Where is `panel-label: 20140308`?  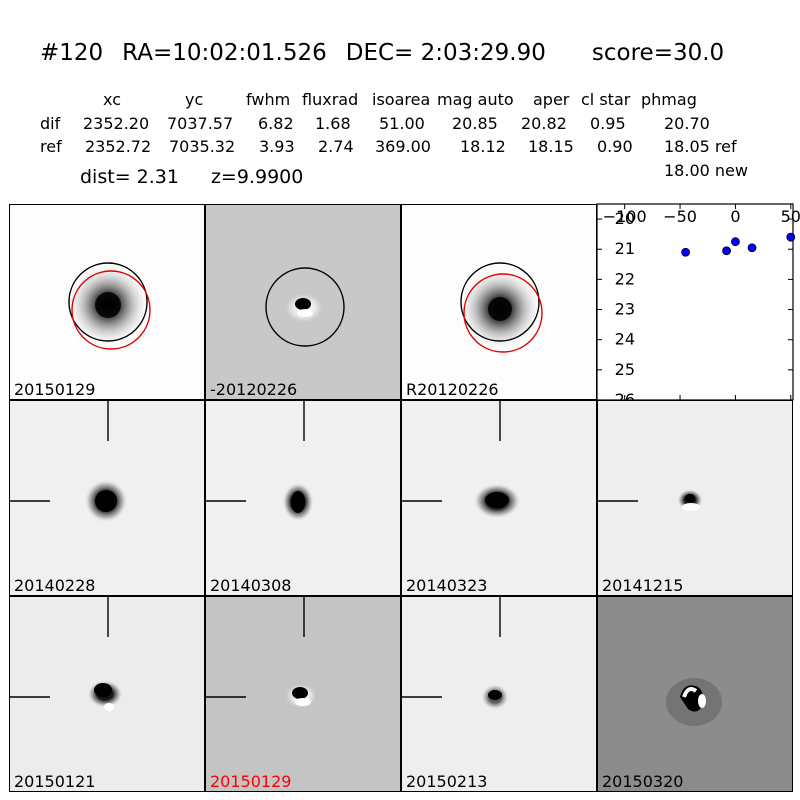 panel-label: 20140308 is located at coordinates (251, 585).